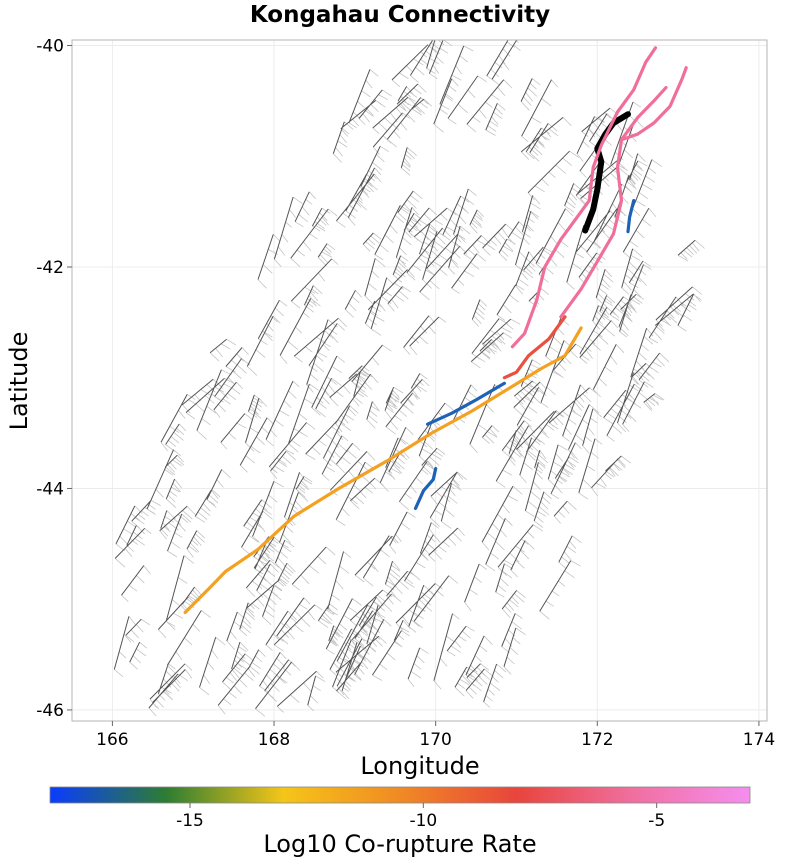 This screenshot has height=868, width=800. Describe the element at coordinates (423, 821) in the screenshot. I see `colorbar-tick-label: -10` at that location.